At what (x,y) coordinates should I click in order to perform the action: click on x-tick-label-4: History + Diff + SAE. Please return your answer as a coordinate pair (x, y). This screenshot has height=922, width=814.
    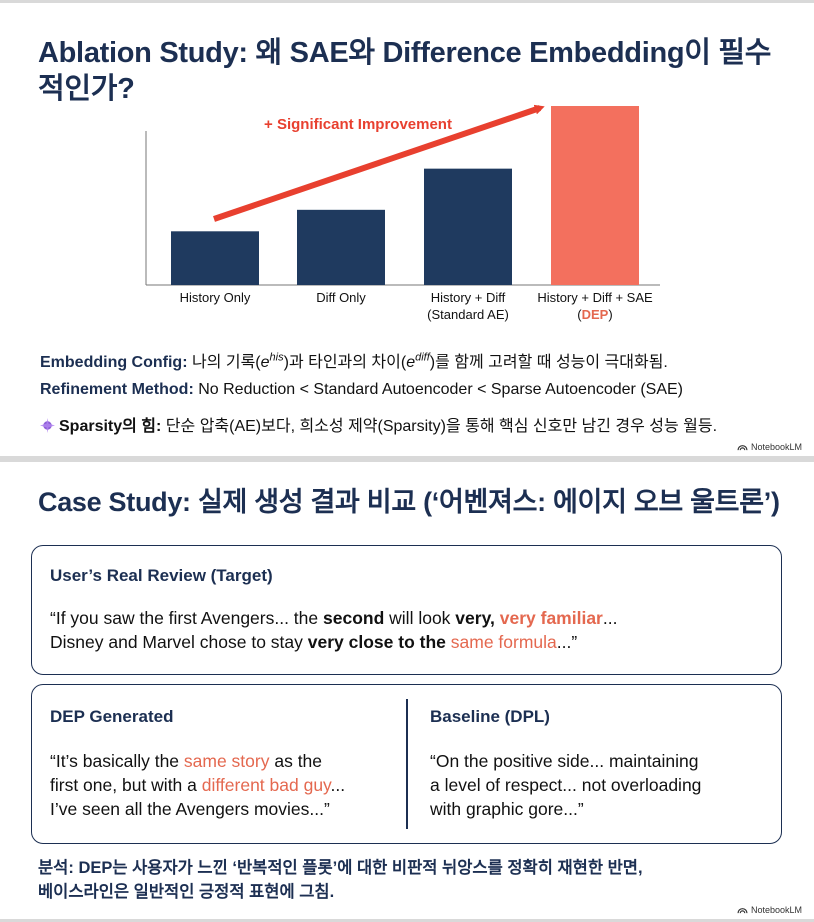
    Looking at the image, I should click on (595, 297).